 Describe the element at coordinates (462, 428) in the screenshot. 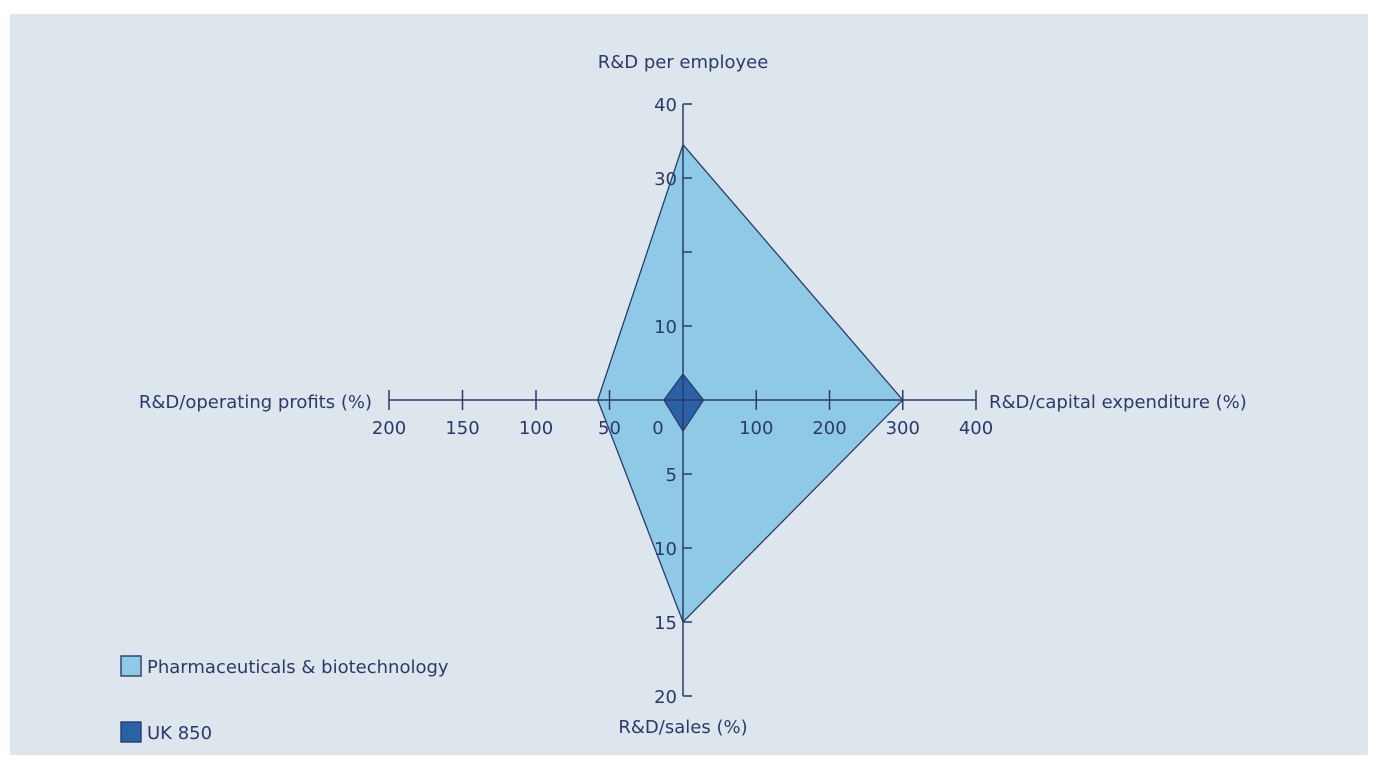

I see `tick-label-rd_operating_profits-2: 150` at that location.